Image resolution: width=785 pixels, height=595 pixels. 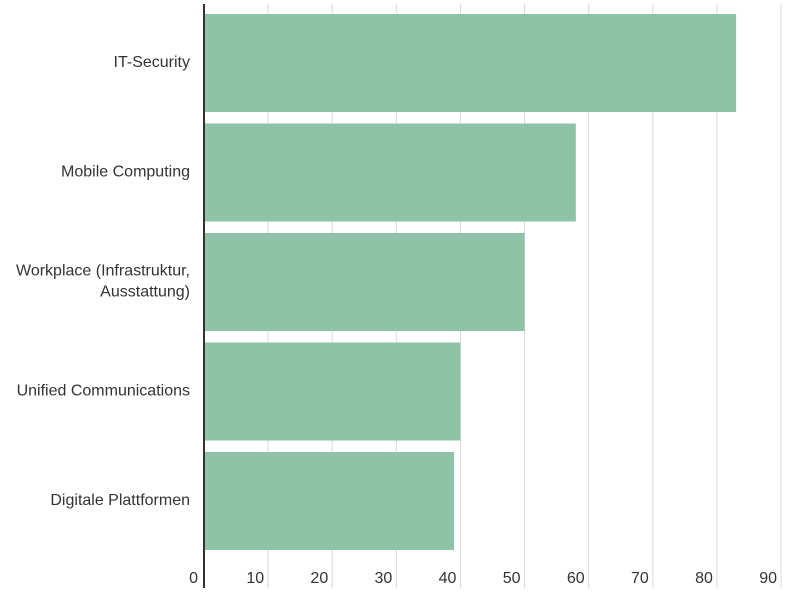 I want to click on x-tick-label-40: 40, so click(x=448, y=578).